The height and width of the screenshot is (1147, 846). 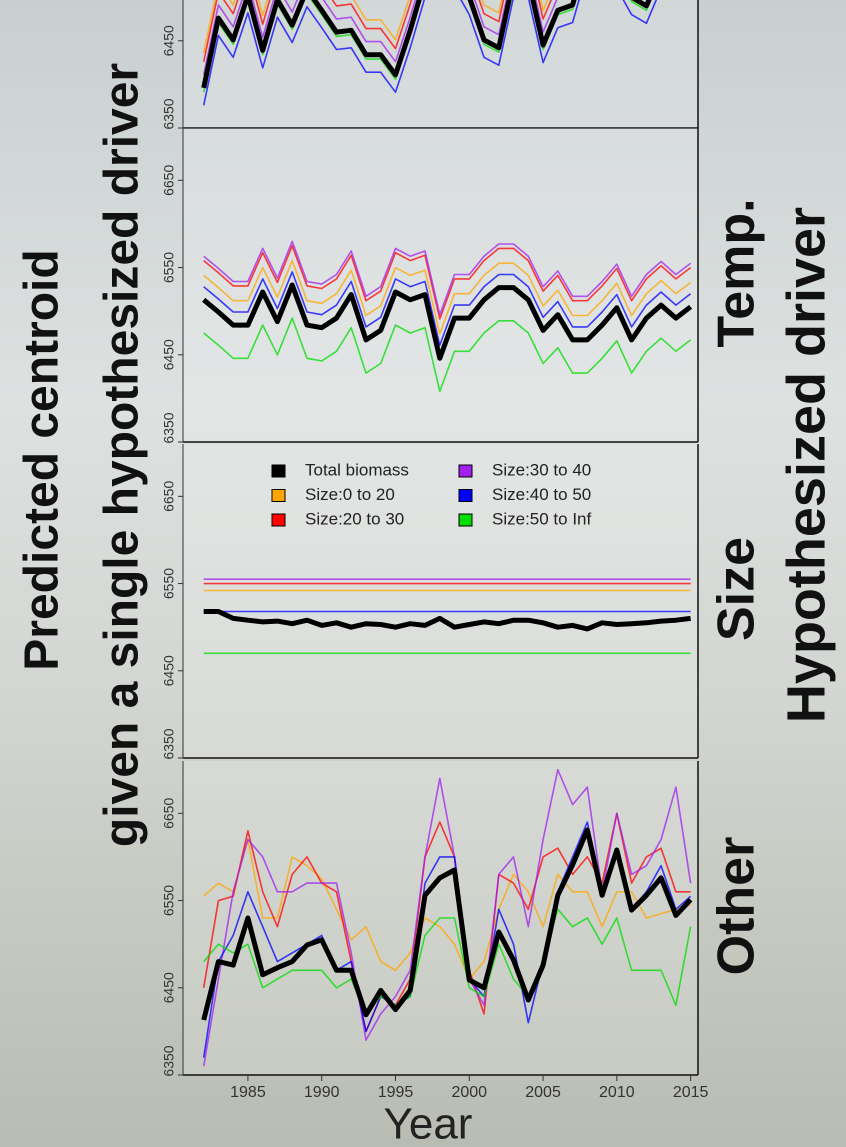 What do you see at coordinates (541, 494) in the screenshot?
I see `legend-label: Size:40 to 50` at bounding box center [541, 494].